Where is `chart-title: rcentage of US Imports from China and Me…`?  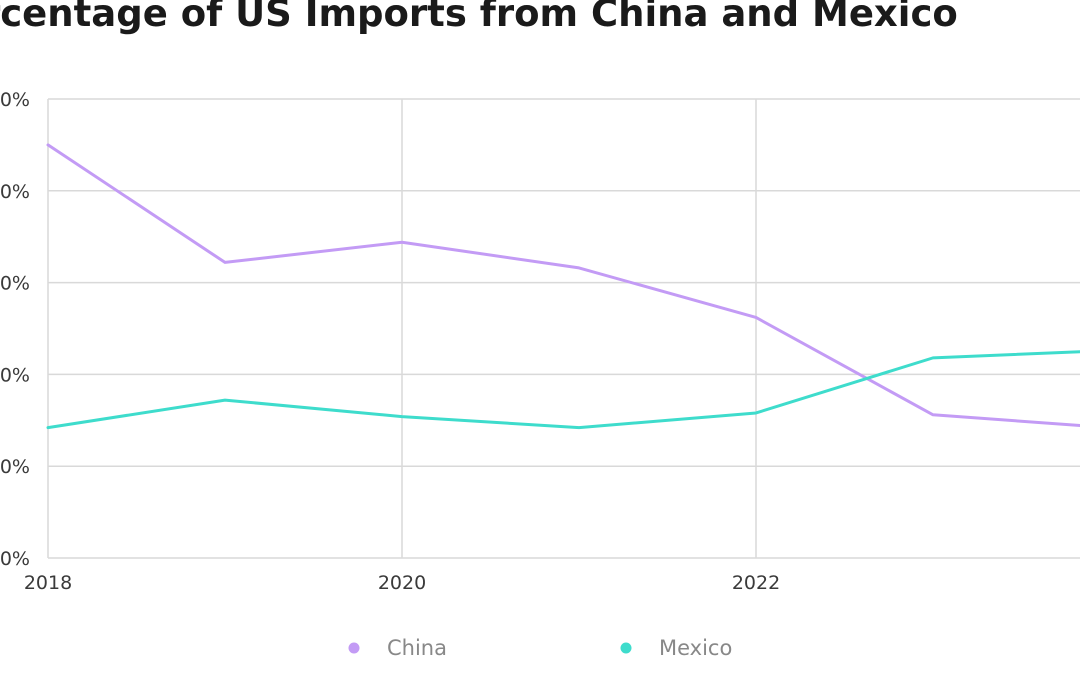 chart-title: rcentage of US Imports from China and Me… is located at coordinates (479, 17).